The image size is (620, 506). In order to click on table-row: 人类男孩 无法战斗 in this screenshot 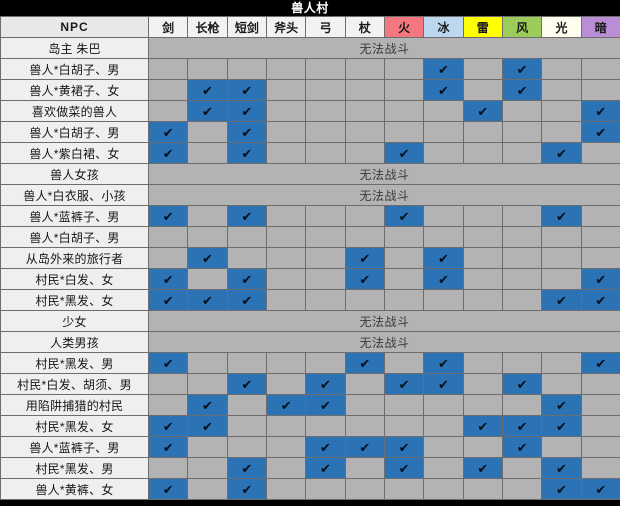, I will do `click(310, 342)`.